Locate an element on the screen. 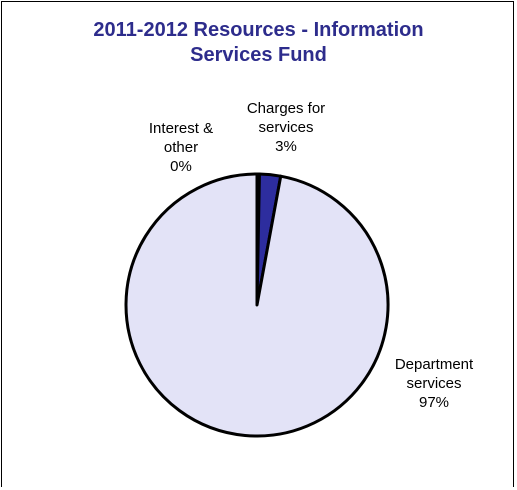 Image resolution: width=517 pixels, height=490 pixels. slice-label-interest-other-line-2: other is located at coordinates (181, 147).